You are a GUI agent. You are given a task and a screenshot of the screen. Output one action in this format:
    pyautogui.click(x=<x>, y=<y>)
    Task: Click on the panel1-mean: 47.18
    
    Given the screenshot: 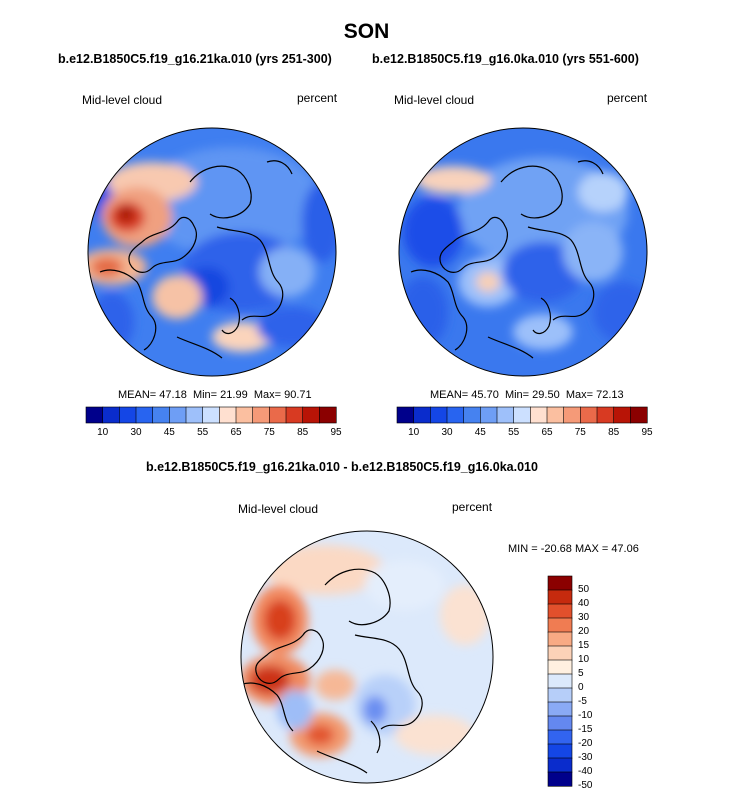 What is the action you would take?
    pyautogui.click(x=173, y=395)
    